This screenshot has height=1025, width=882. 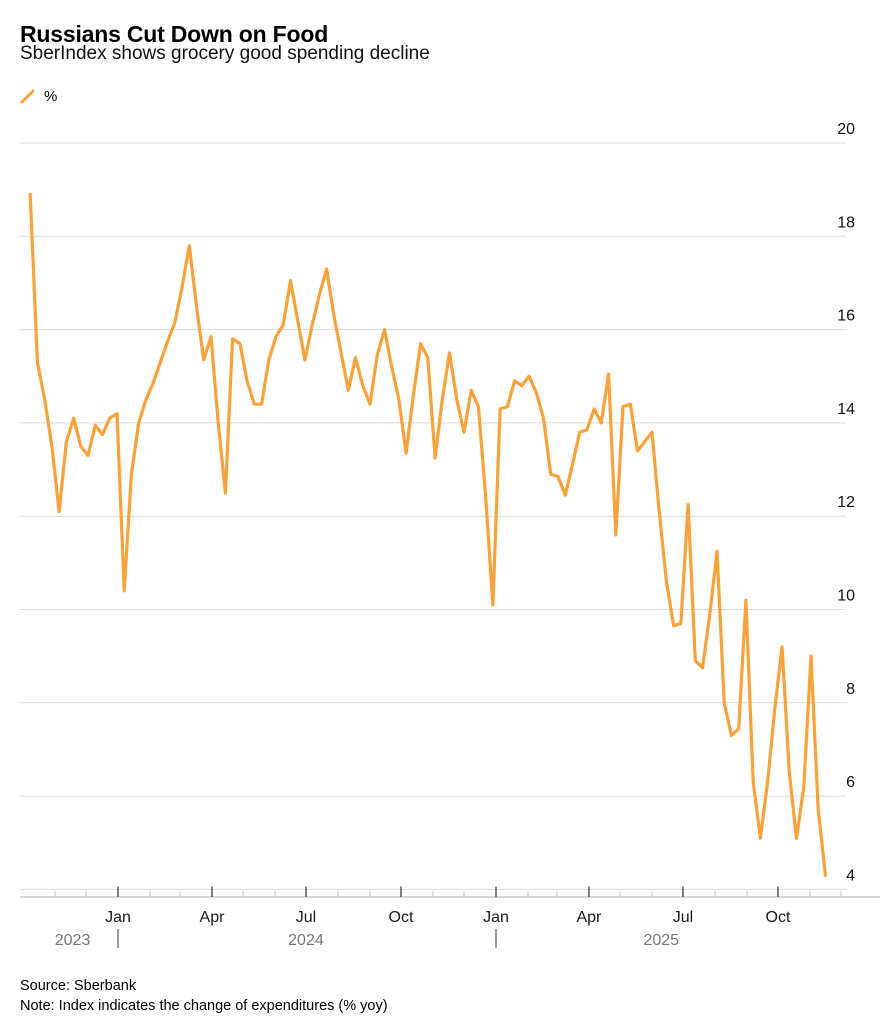 What do you see at coordinates (850, 689) in the screenshot?
I see `y-axis-label: 8` at bounding box center [850, 689].